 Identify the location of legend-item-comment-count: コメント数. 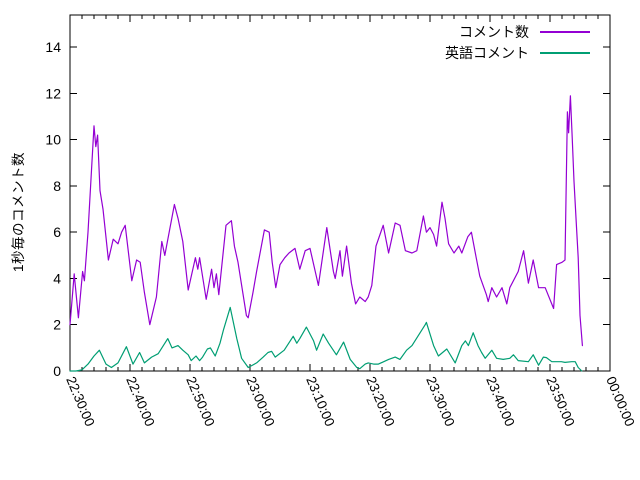
(505, 31).